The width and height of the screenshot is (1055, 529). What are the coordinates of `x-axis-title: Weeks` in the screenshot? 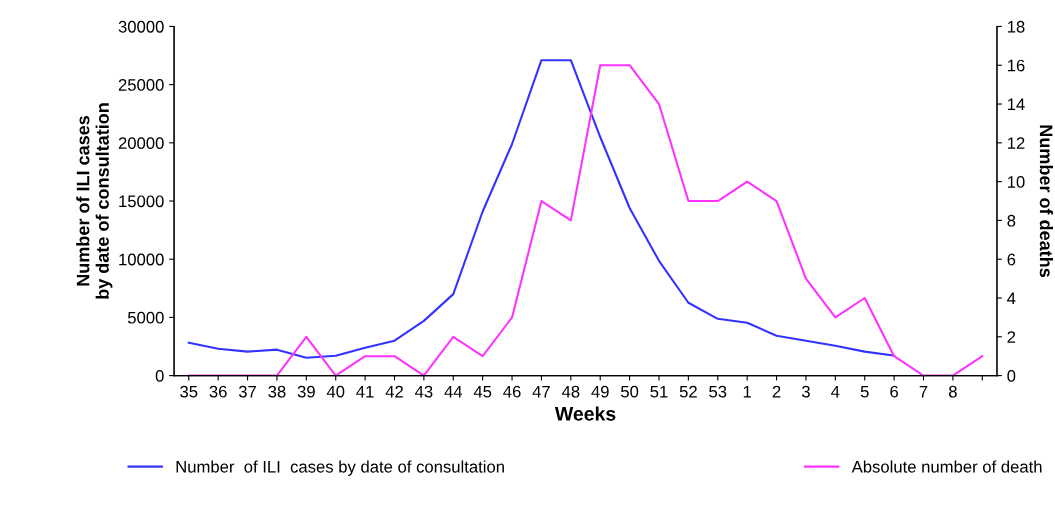 It's located at (585, 413).